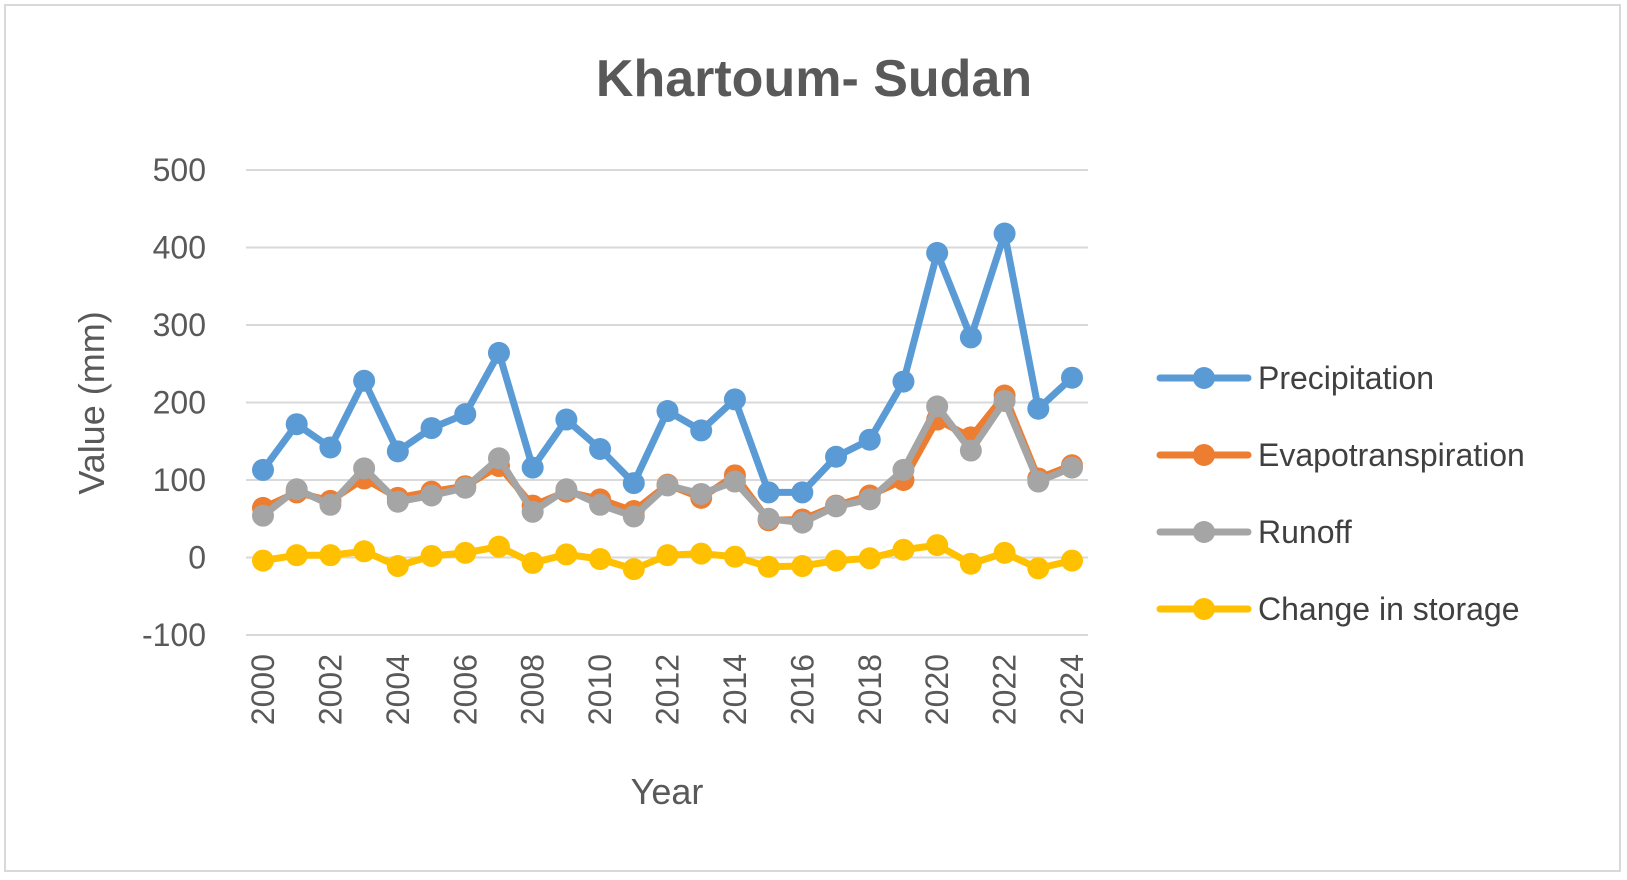  What do you see at coordinates (802, 689) in the screenshot?
I see `x-tick-label: 2016` at bounding box center [802, 689].